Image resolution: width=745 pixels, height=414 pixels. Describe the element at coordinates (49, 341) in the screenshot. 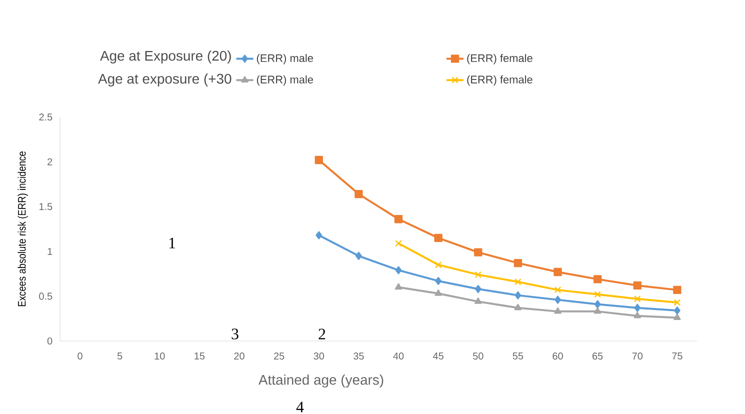

I see `y-tick-label: 0` at that location.